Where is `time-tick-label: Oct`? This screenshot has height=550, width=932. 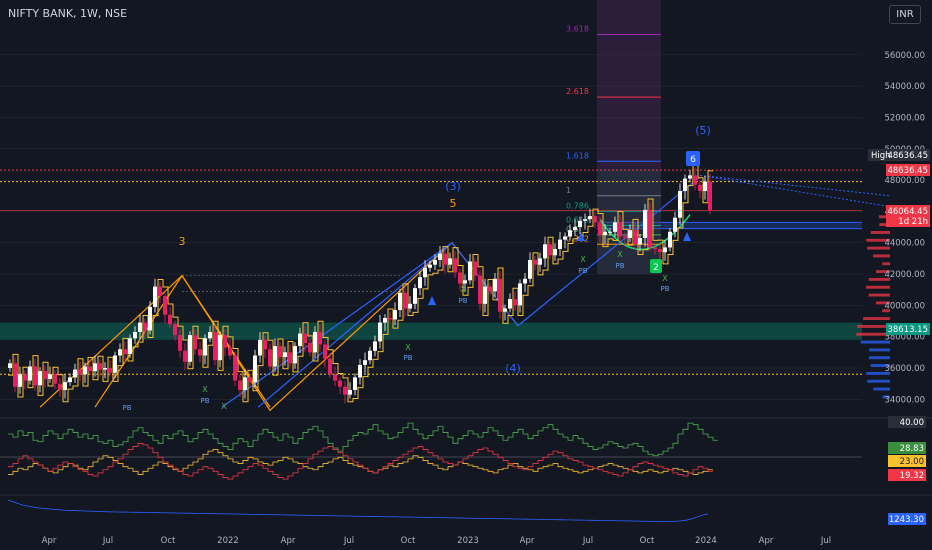
time-tick-label: Oct is located at coordinates (168, 541).